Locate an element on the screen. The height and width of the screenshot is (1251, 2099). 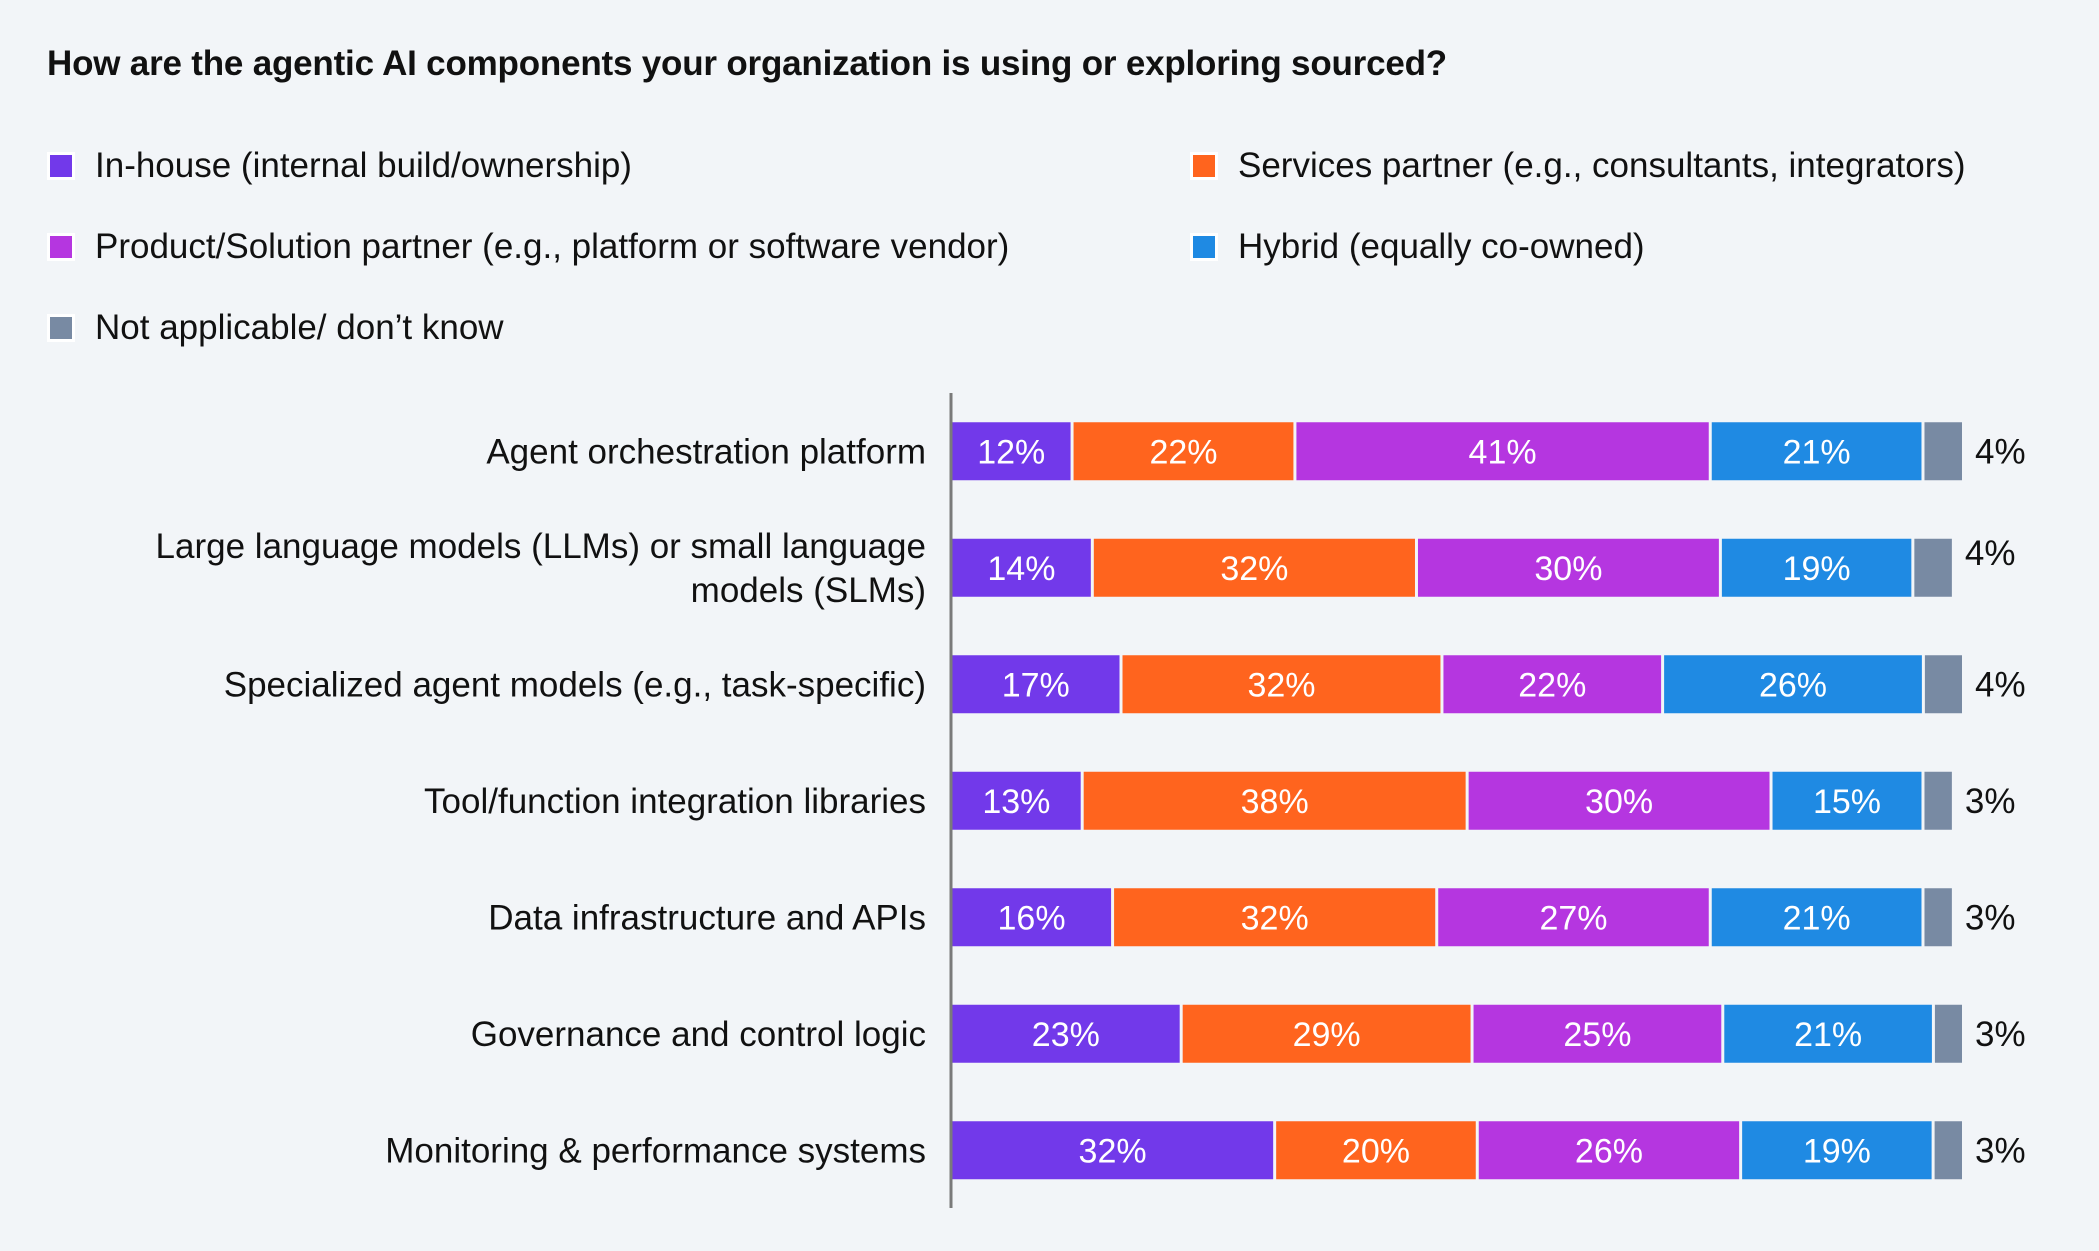
legend-label: Hybrid (equally co-owned) is located at coordinates (1441, 246).